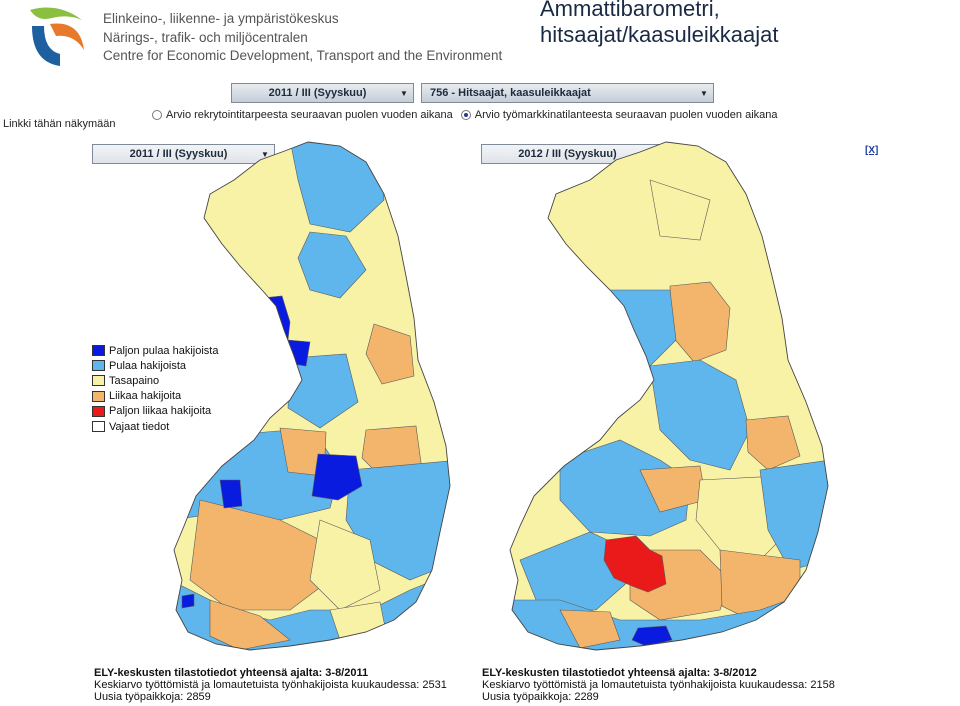 The width and height of the screenshot is (960, 706). What do you see at coordinates (160, 411) in the screenshot?
I see `legend-label: Paljon liikaa hakijoita` at bounding box center [160, 411].